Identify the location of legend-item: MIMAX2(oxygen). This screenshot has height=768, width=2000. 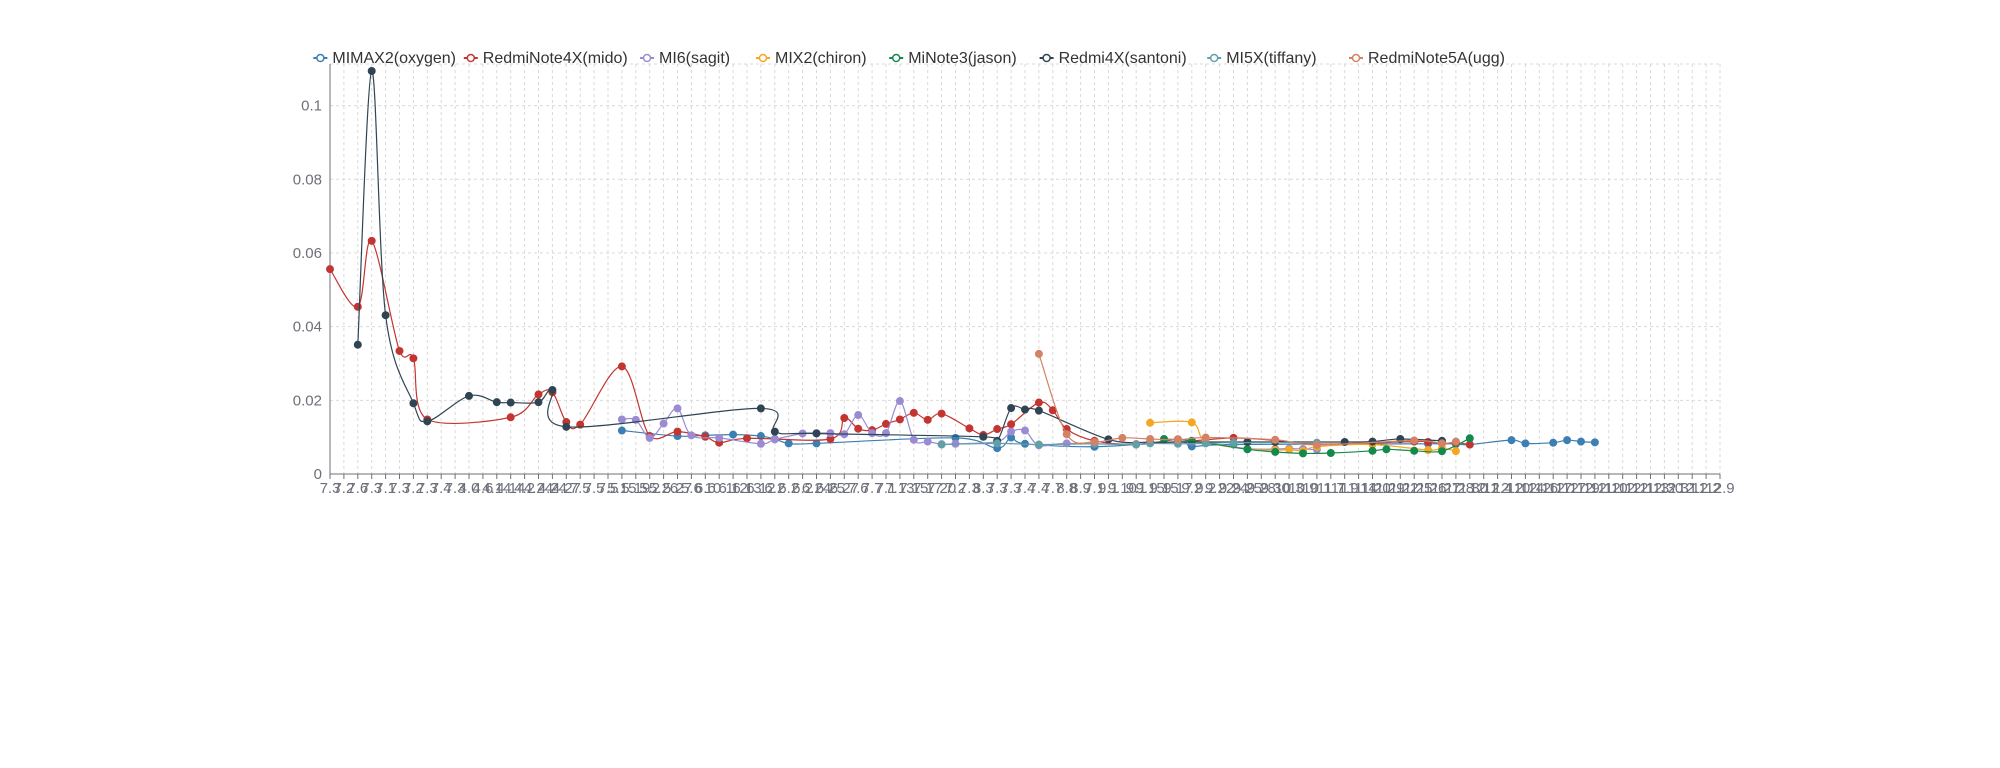
(384, 58).